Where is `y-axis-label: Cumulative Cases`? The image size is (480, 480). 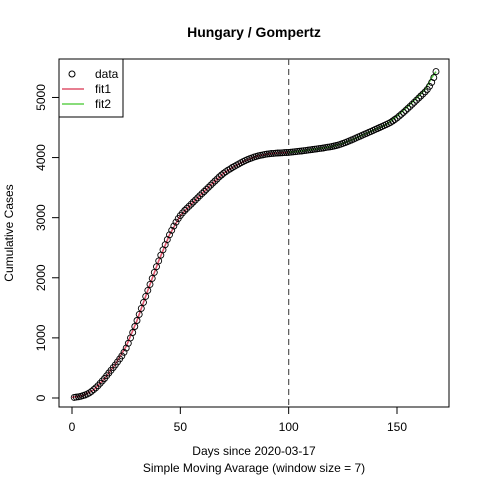 y-axis-label: Cumulative Cases is located at coordinates (9, 232).